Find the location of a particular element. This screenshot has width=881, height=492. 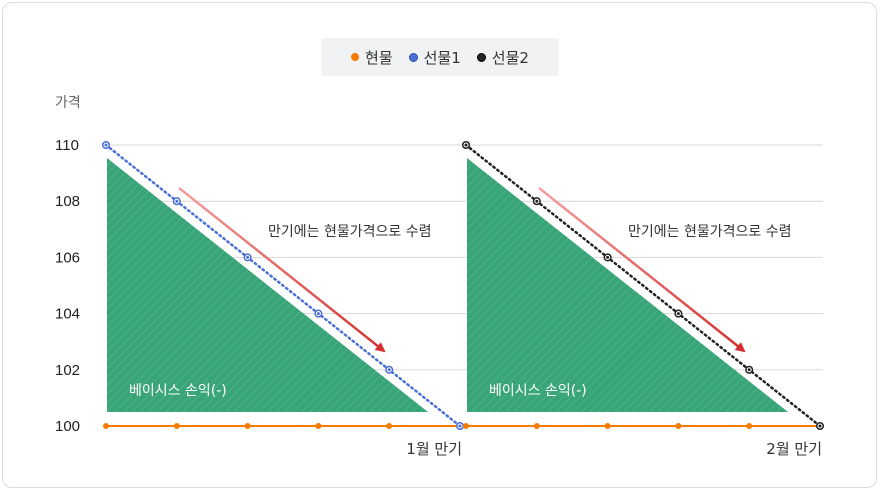

legend-item-futures1: 선물1 is located at coordinates (434, 57).